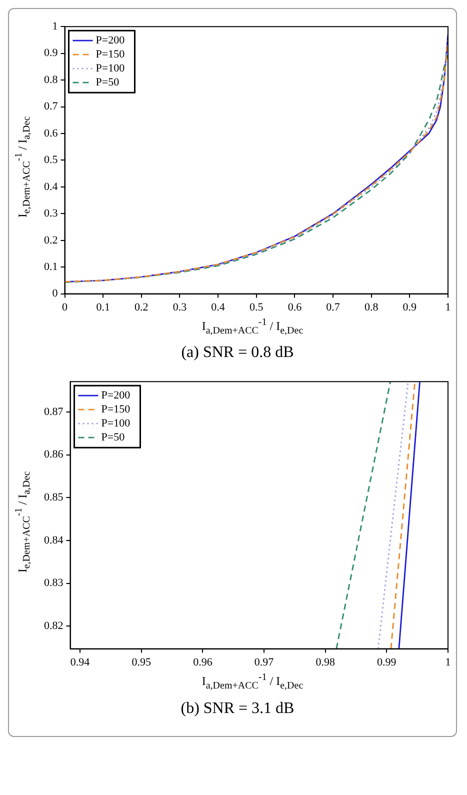 The height and width of the screenshot is (795, 467). Describe the element at coordinates (237, 353) in the screenshot. I see `text: (a) SNR = 0.8 dB` at that location.